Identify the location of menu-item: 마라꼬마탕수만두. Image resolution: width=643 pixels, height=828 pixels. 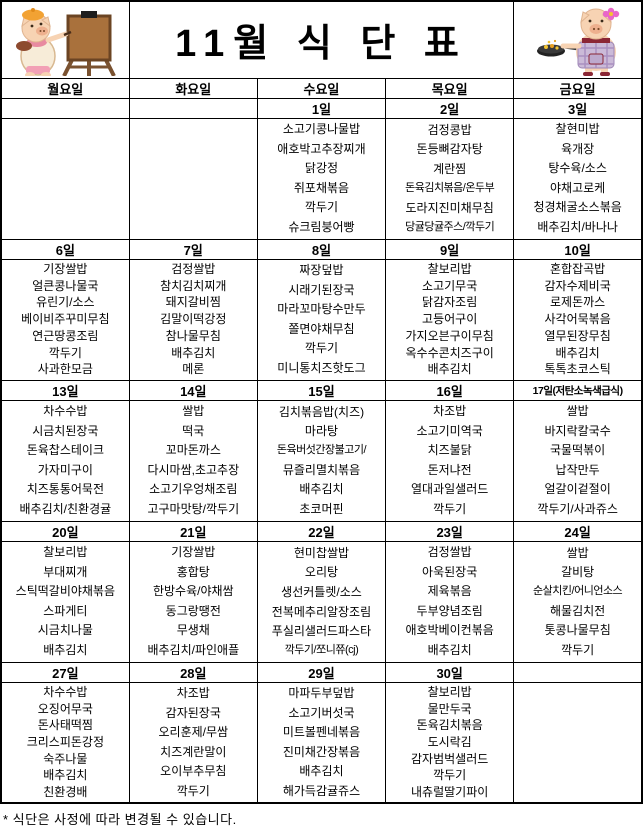
(321, 309).